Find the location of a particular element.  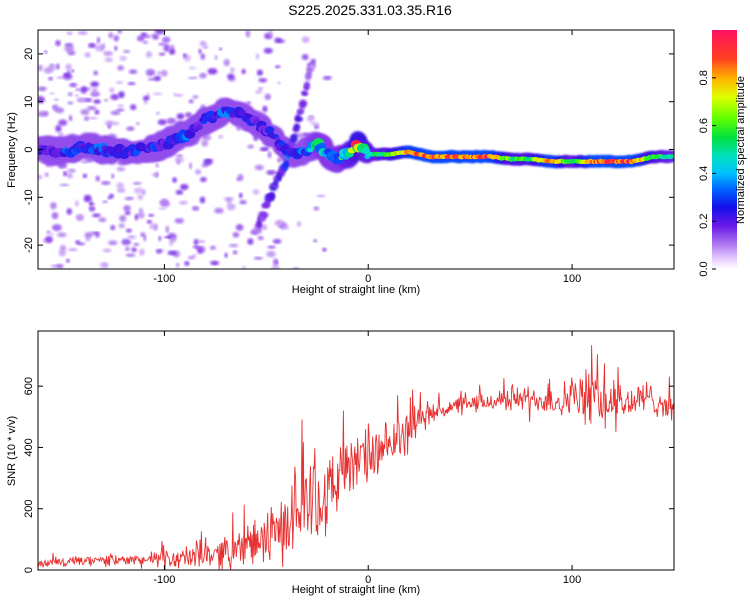

chart-title: S225.2025.331.03.35.R16 is located at coordinates (370, 10).